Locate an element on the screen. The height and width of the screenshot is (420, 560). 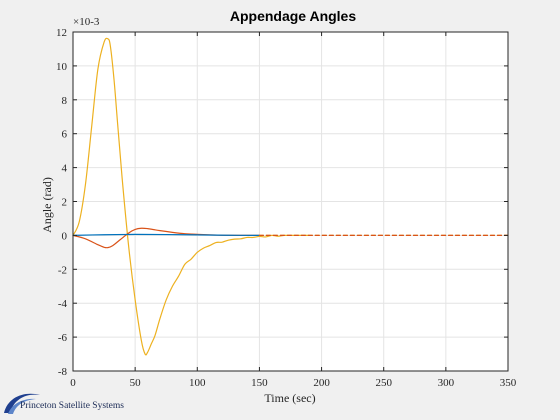
x-tick-label: 150 is located at coordinates (259, 383).